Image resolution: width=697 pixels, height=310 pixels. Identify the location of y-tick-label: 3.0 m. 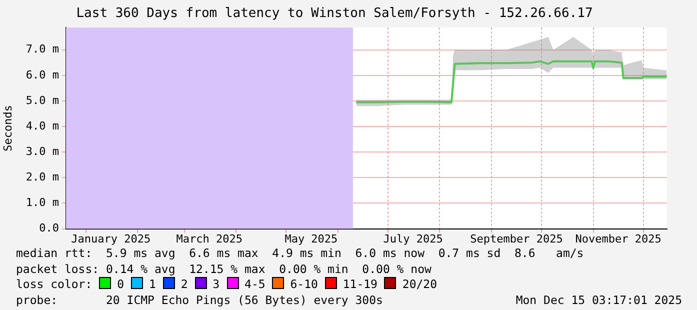
(43, 151).